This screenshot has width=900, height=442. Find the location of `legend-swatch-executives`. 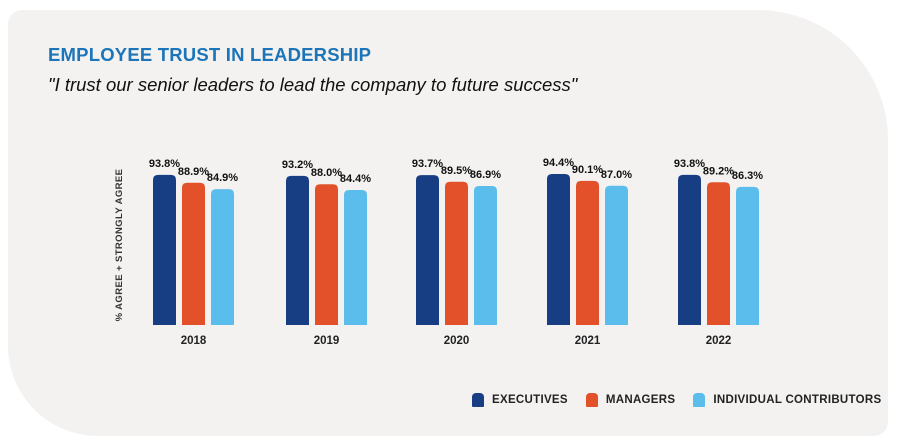

legend-swatch-executives is located at coordinates (478, 400).